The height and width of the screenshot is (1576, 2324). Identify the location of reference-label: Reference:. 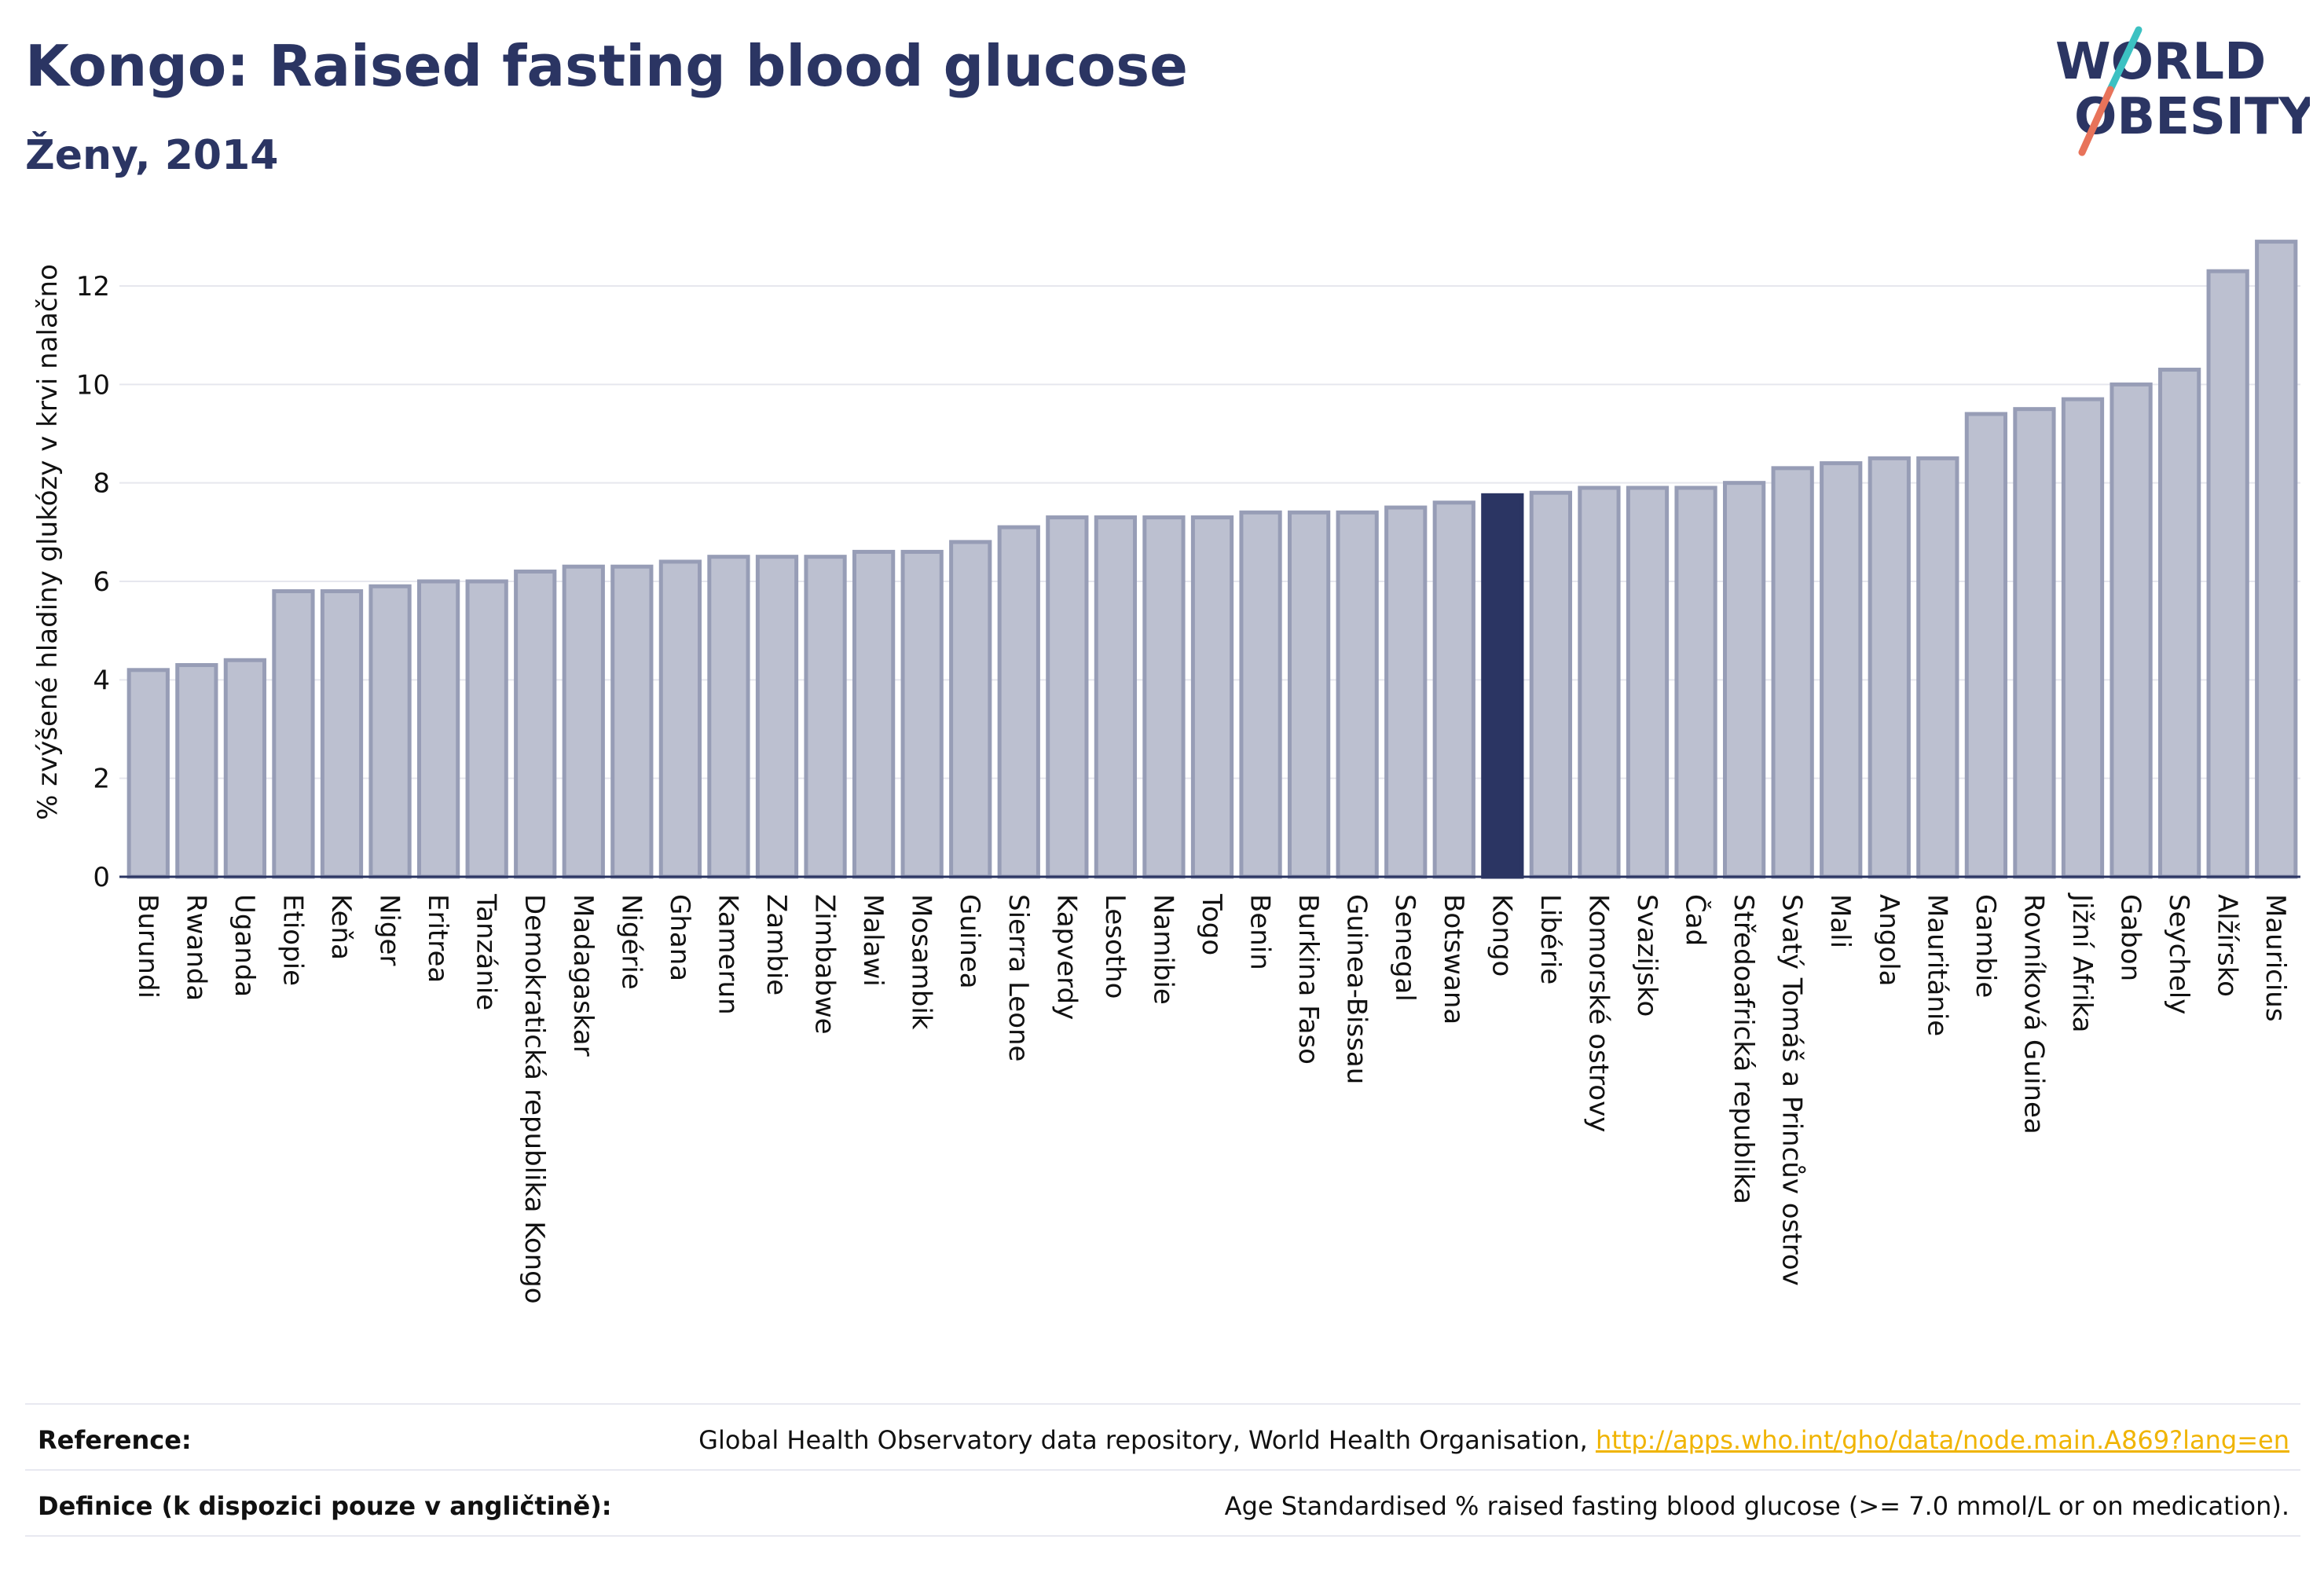
(115, 1440).